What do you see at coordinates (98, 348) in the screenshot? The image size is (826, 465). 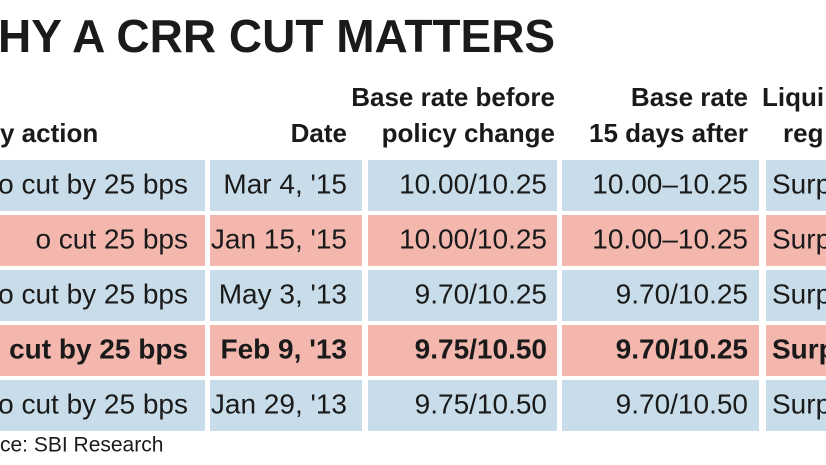 I see `cell: cut by 25 bps` at bounding box center [98, 348].